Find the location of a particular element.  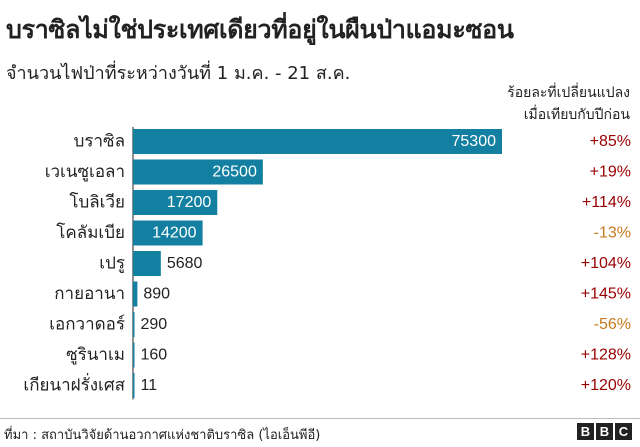

change-label: +19% is located at coordinates (610, 172).